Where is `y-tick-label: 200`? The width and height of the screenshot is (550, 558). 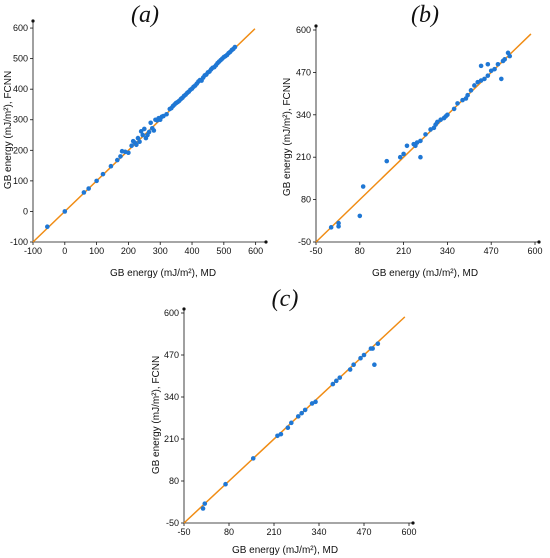 y-tick-label: 200 is located at coordinates (20, 150).